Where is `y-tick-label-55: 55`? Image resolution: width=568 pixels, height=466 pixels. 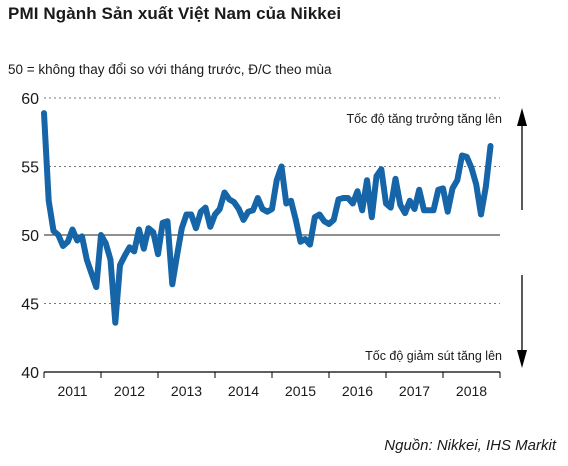
y-tick-label-55: 55 is located at coordinates (30, 168).